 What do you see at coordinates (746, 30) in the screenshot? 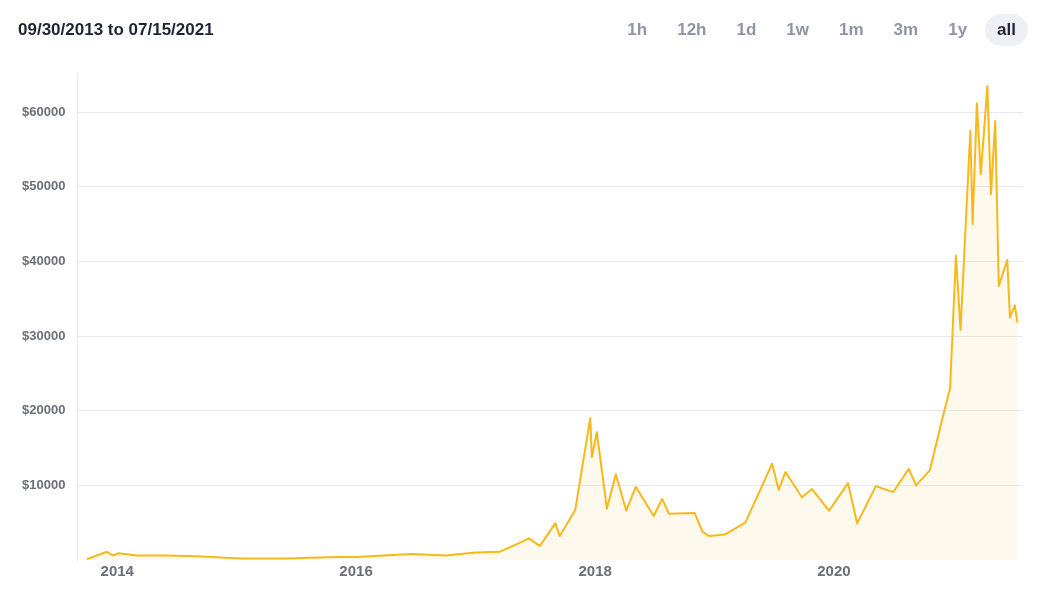
I see `text: 1d` at bounding box center [746, 30].